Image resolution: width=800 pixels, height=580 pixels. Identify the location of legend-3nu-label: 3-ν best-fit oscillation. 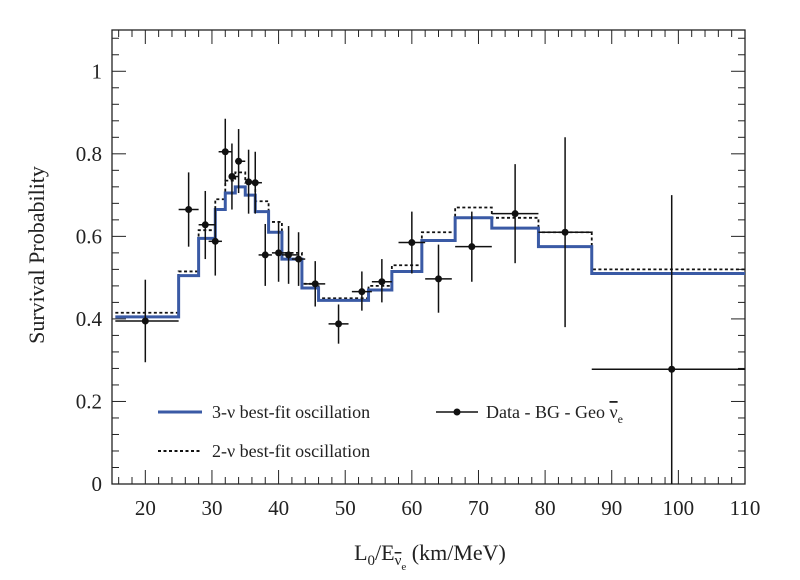
(291, 412).